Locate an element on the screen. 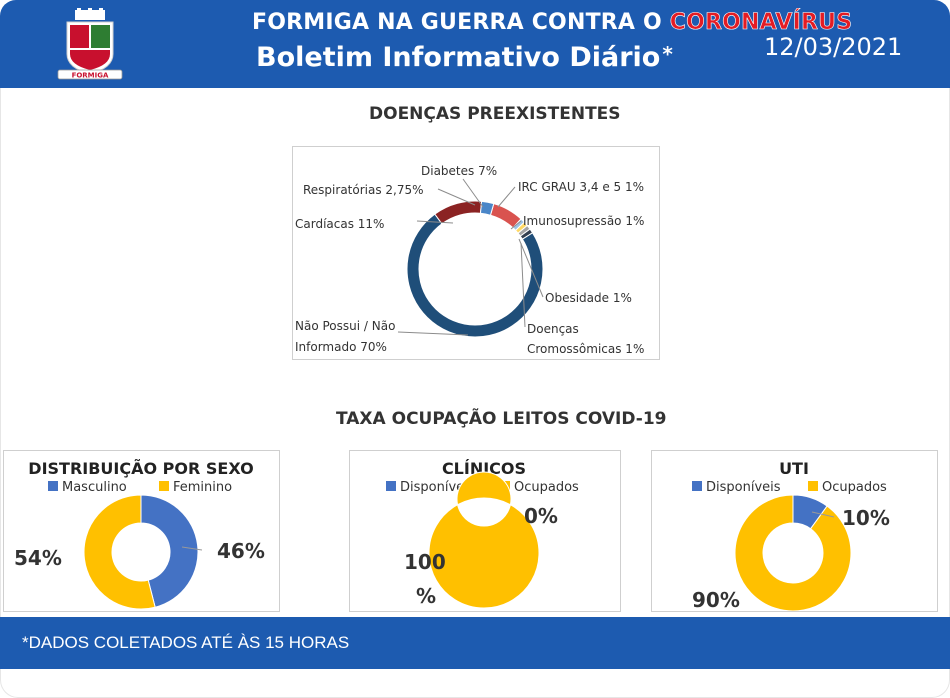  clinical-beds-panel: CLÍNICOS Disponíveis Ocupados 0% 100 % is located at coordinates (485, 531).